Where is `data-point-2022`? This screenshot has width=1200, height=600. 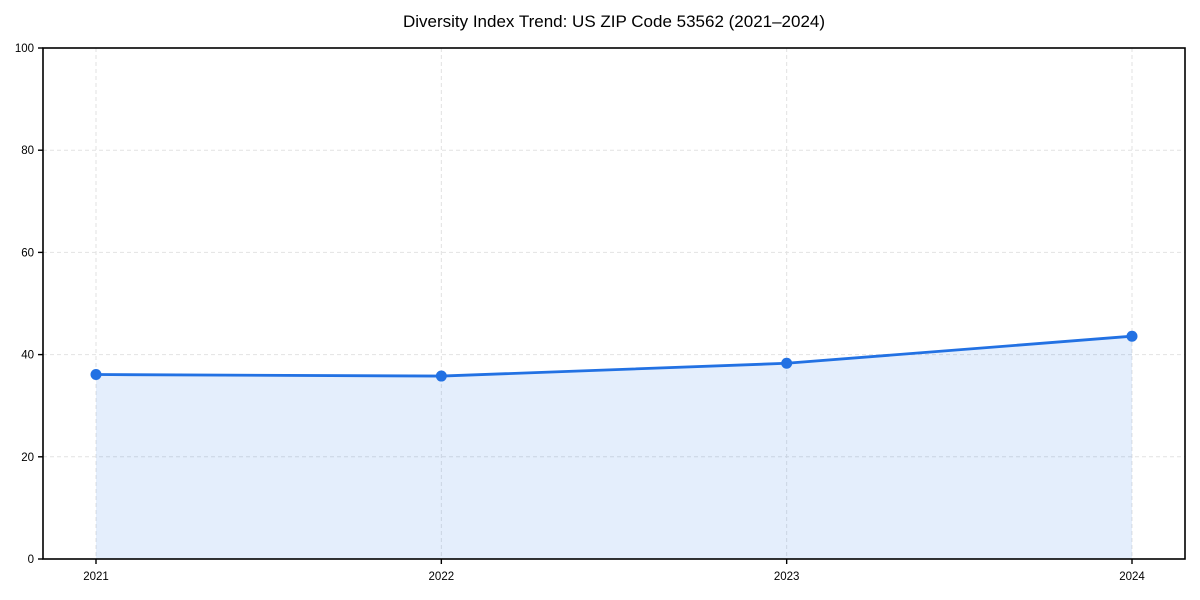 data-point-2022 is located at coordinates (441, 376).